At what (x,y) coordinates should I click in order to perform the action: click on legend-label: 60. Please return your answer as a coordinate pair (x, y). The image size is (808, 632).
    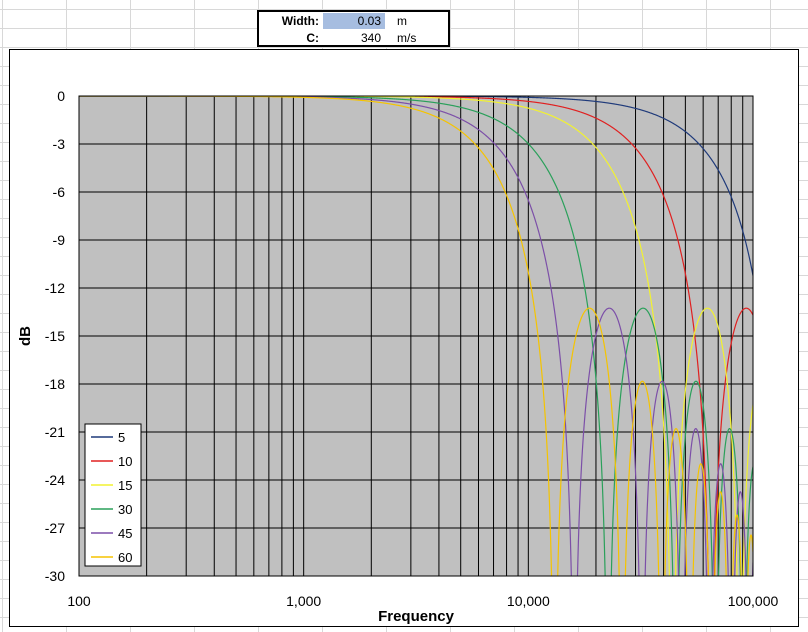
    Looking at the image, I should click on (125, 557).